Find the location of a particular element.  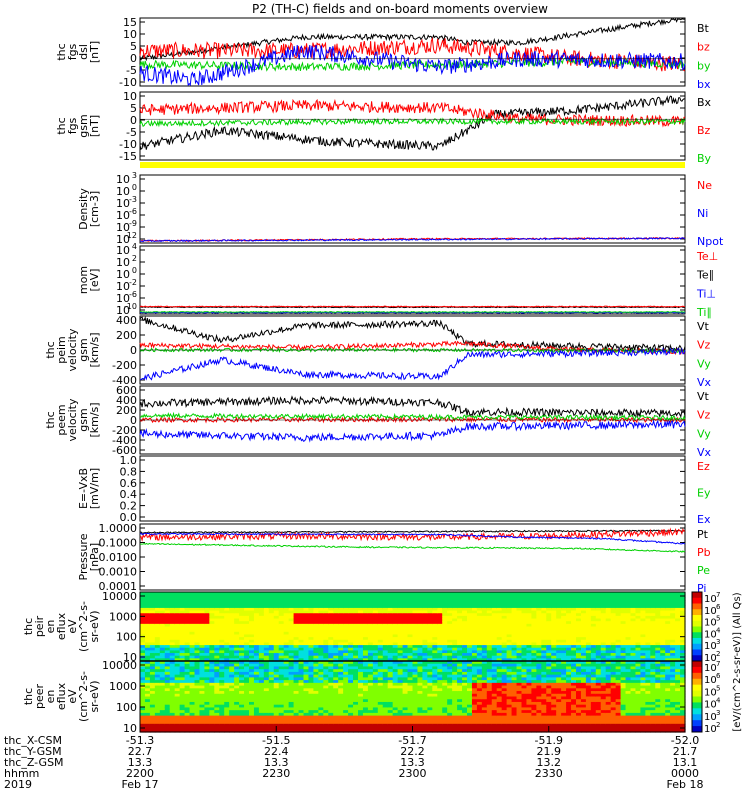

series-by-line is located at coordinates (412, 122).